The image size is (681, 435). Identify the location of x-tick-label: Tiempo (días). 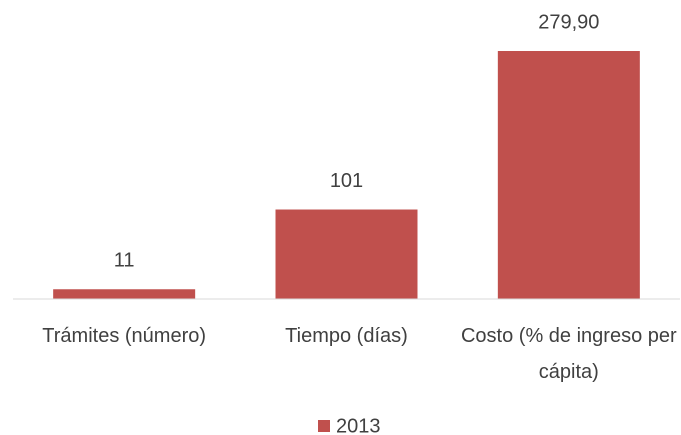
(346, 336).